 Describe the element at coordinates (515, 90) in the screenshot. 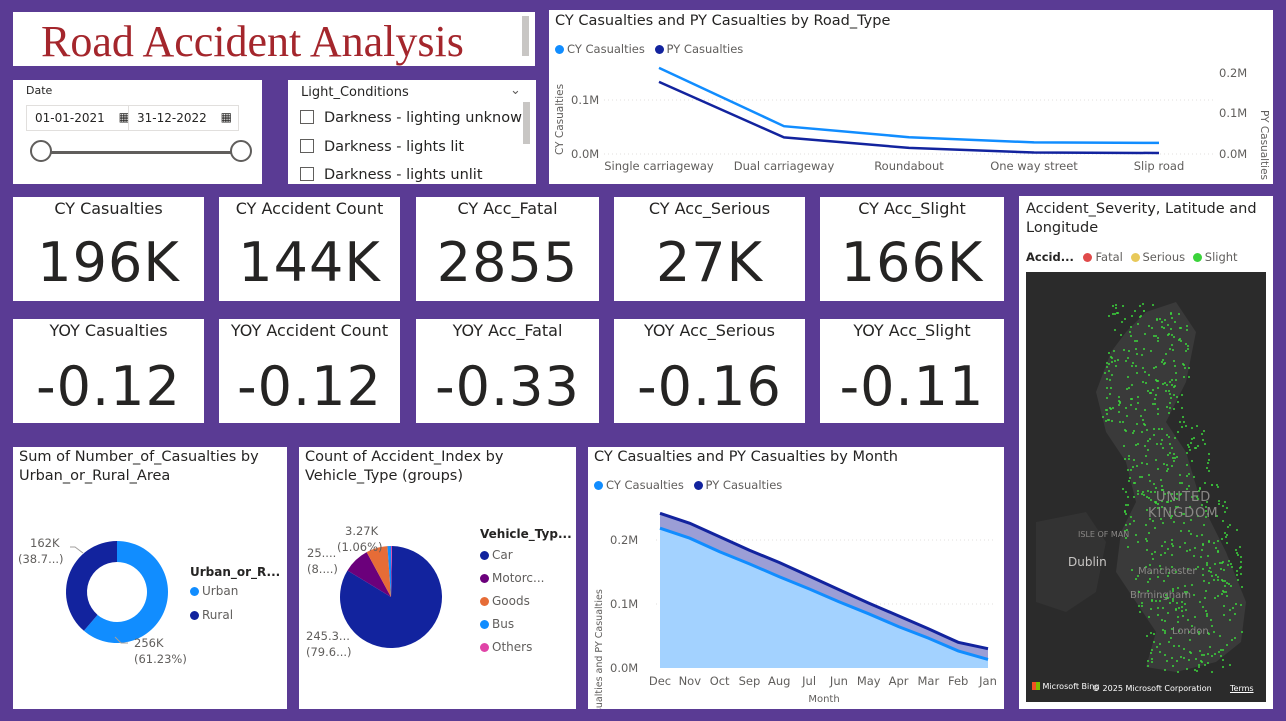

I see `chevron-down-icon: ⌄` at that location.